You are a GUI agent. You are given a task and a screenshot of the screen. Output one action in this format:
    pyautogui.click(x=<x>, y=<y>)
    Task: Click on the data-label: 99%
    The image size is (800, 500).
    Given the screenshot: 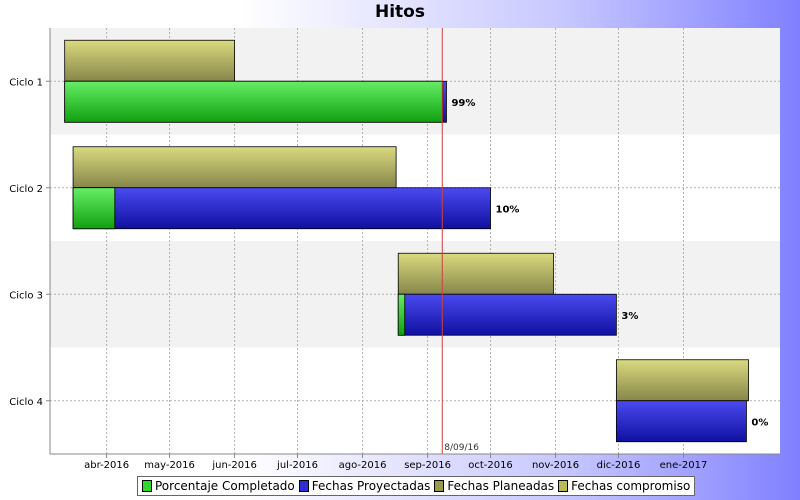 What is the action you would take?
    pyautogui.click(x=463, y=103)
    